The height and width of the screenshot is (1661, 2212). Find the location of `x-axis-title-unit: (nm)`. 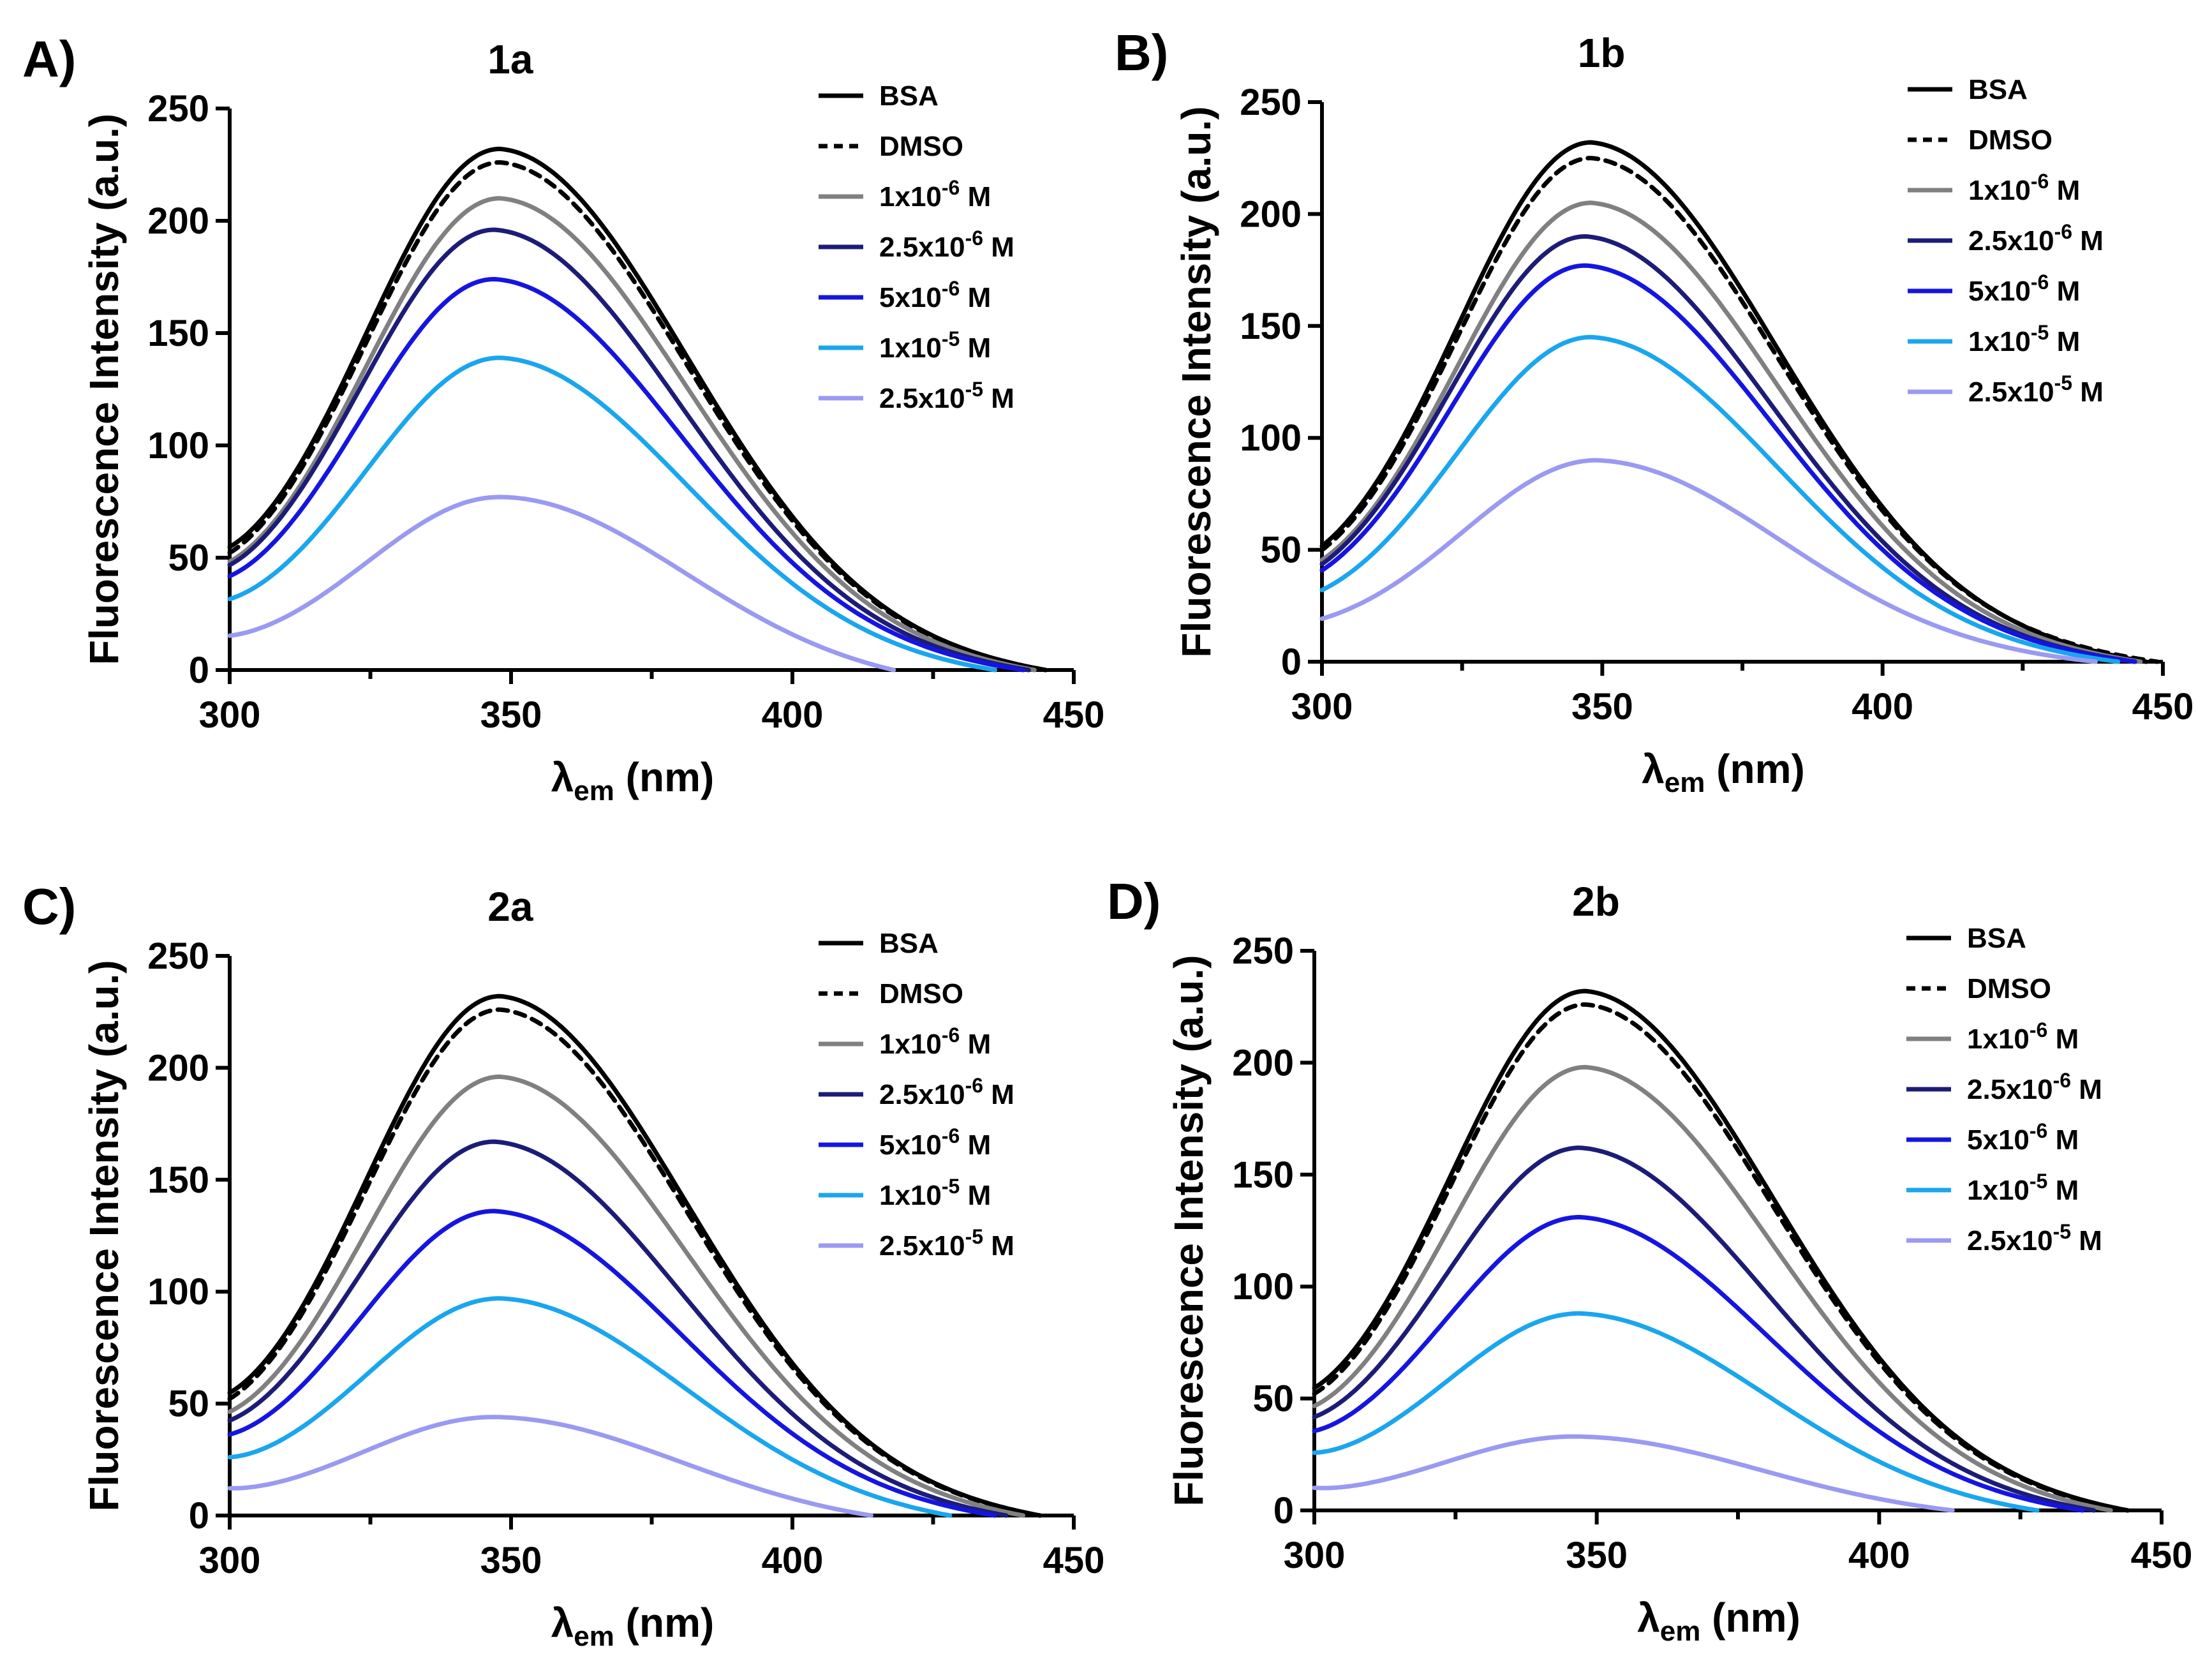

x-axis-title-unit: (nm) is located at coordinates (1750, 1618).